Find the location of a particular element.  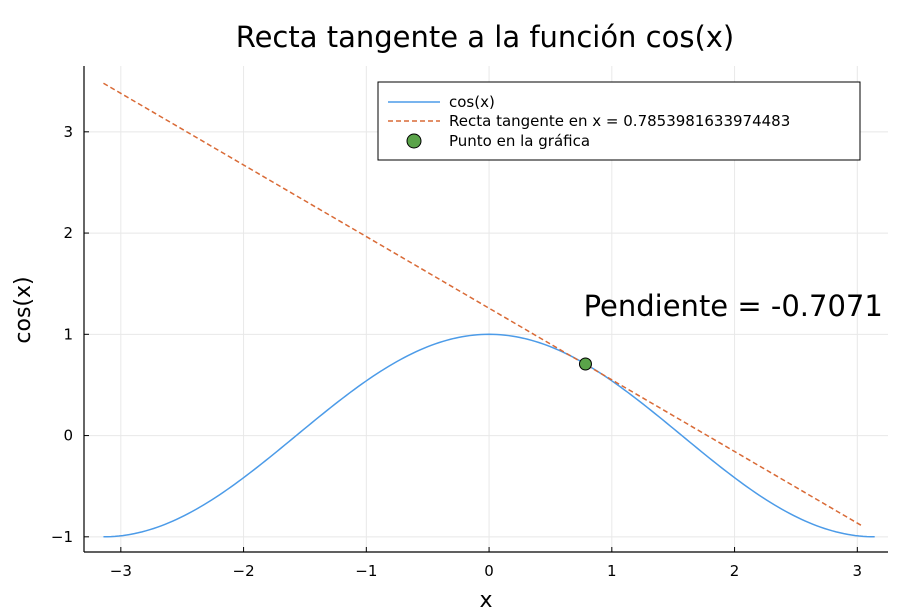

legend-entry-point: Punto en la gráfica is located at coordinates (519, 141).